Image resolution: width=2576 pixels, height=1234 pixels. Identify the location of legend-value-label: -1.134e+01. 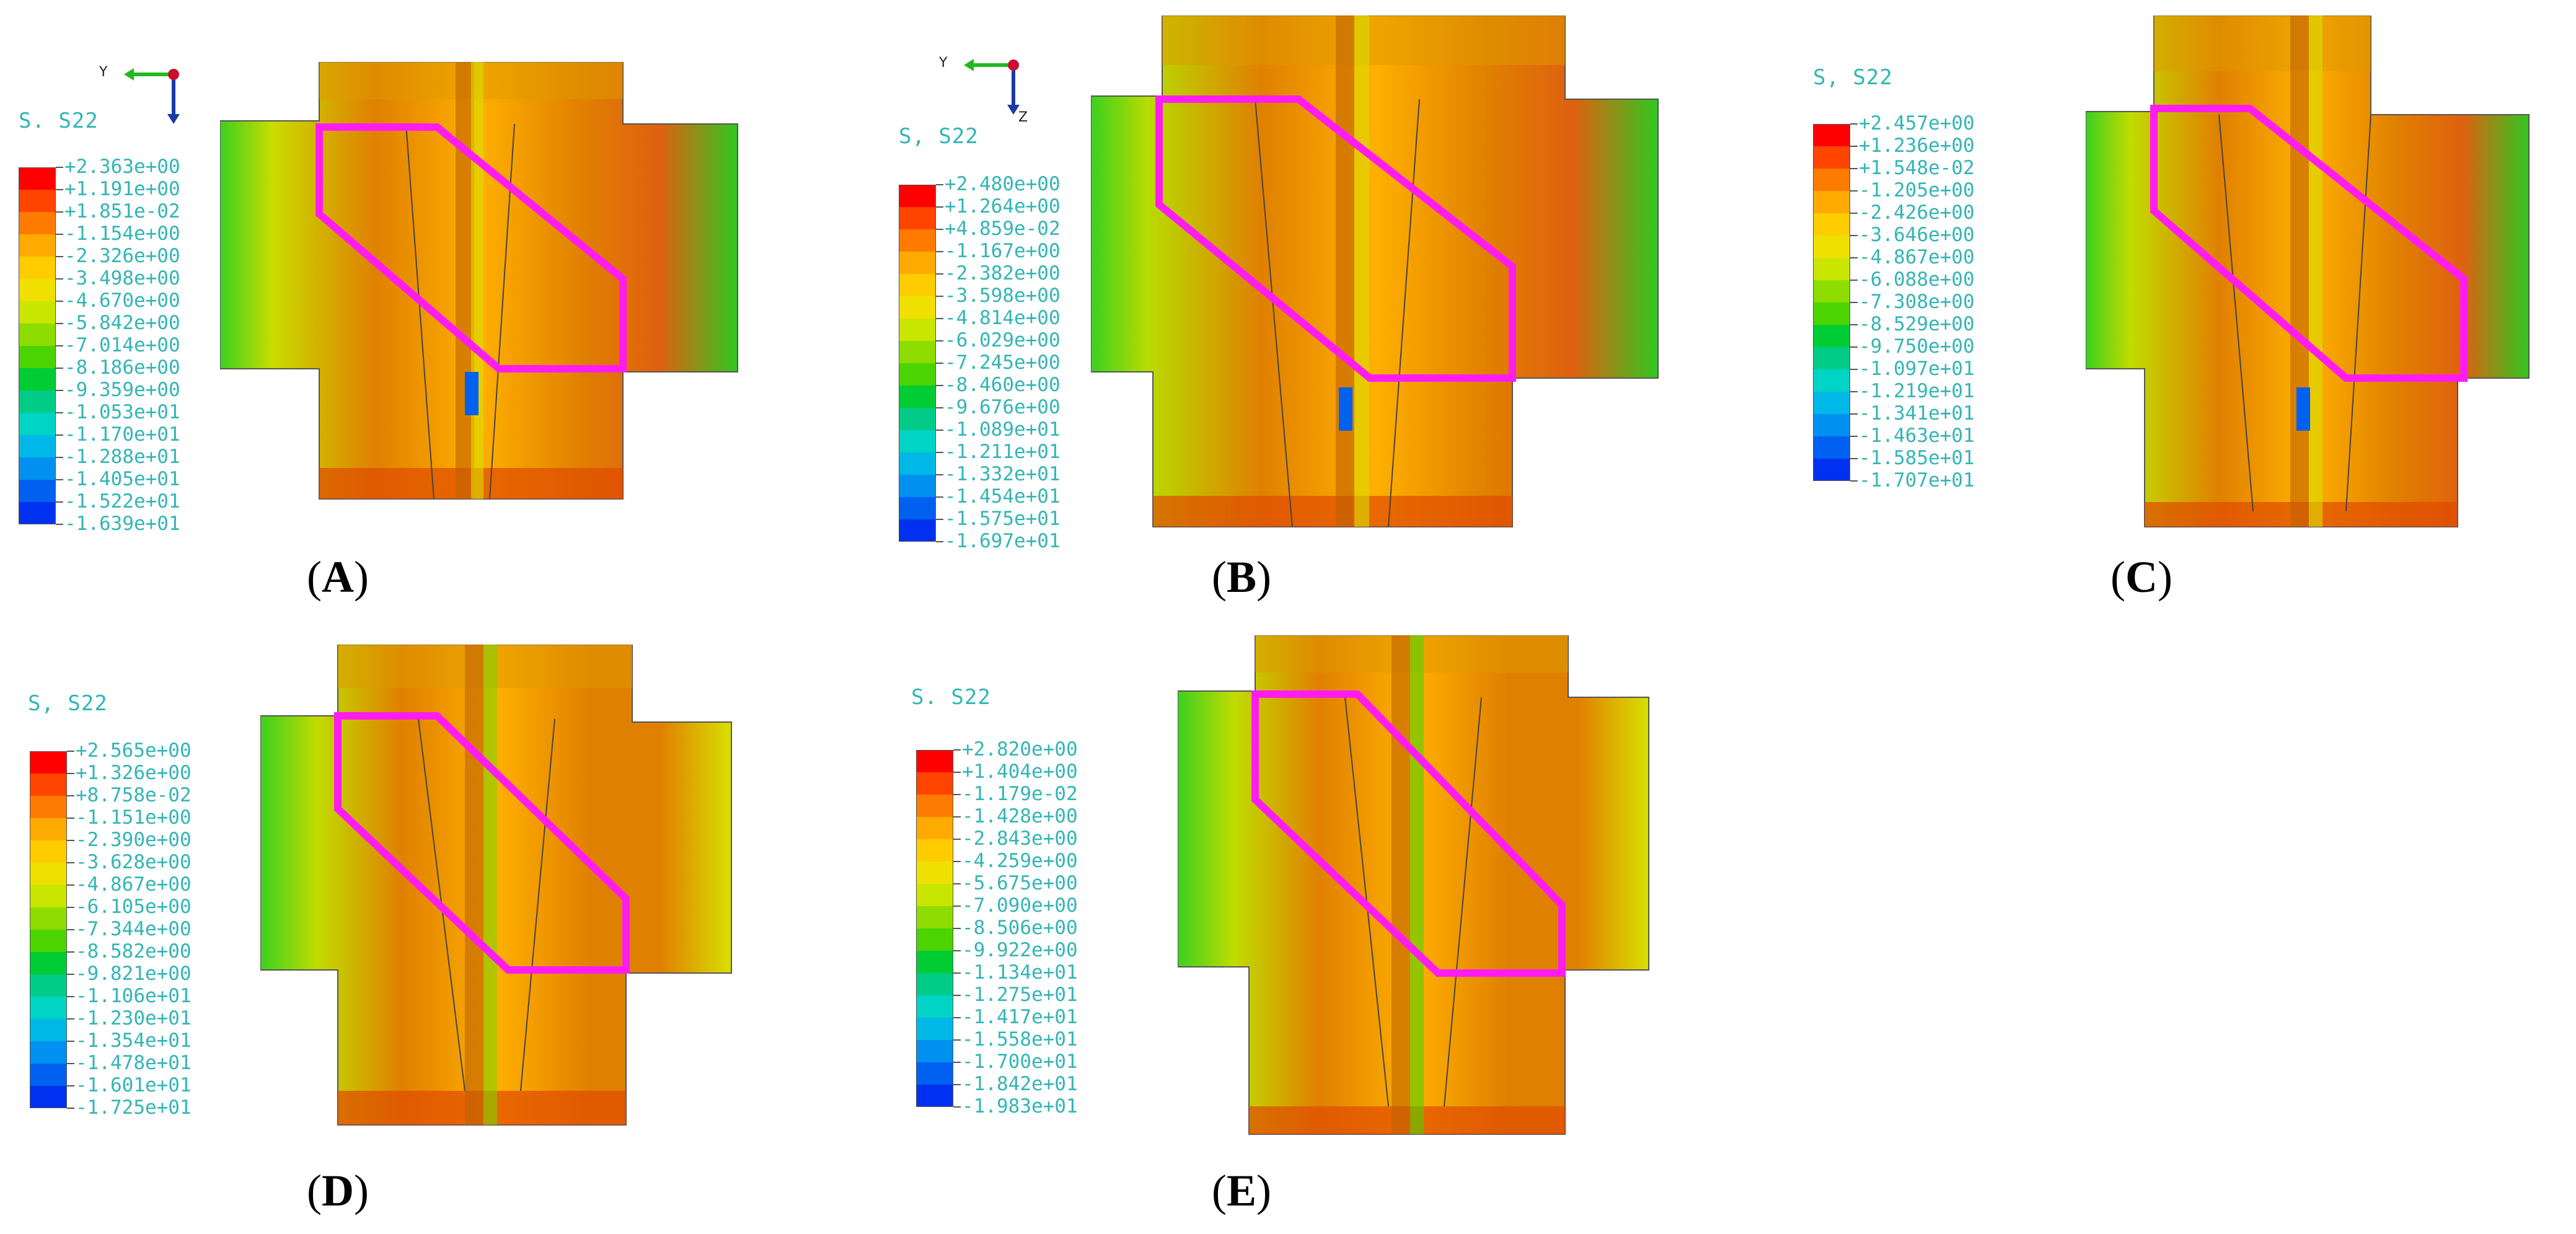
(1020, 972).